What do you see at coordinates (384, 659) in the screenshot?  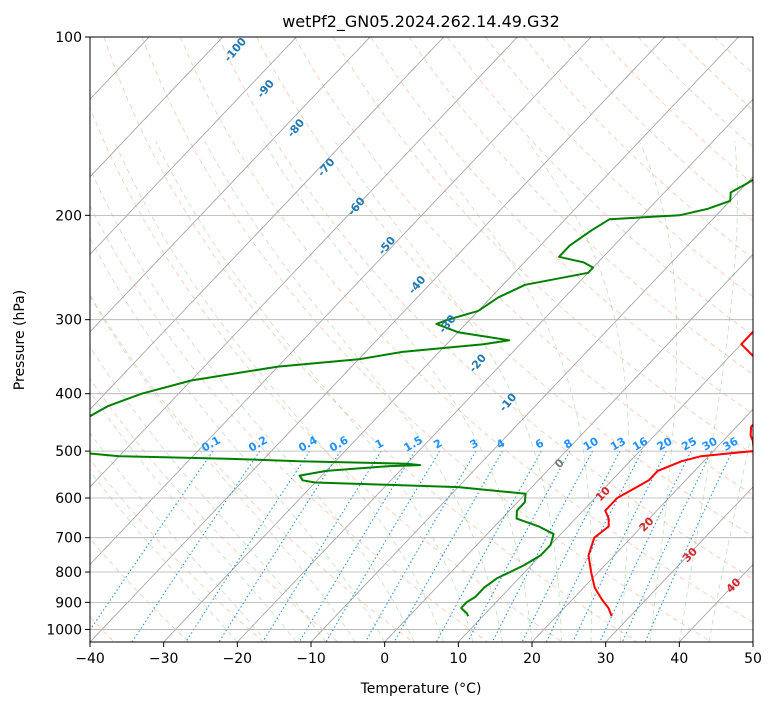 I see `x-tick-label: 0` at bounding box center [384, 659].